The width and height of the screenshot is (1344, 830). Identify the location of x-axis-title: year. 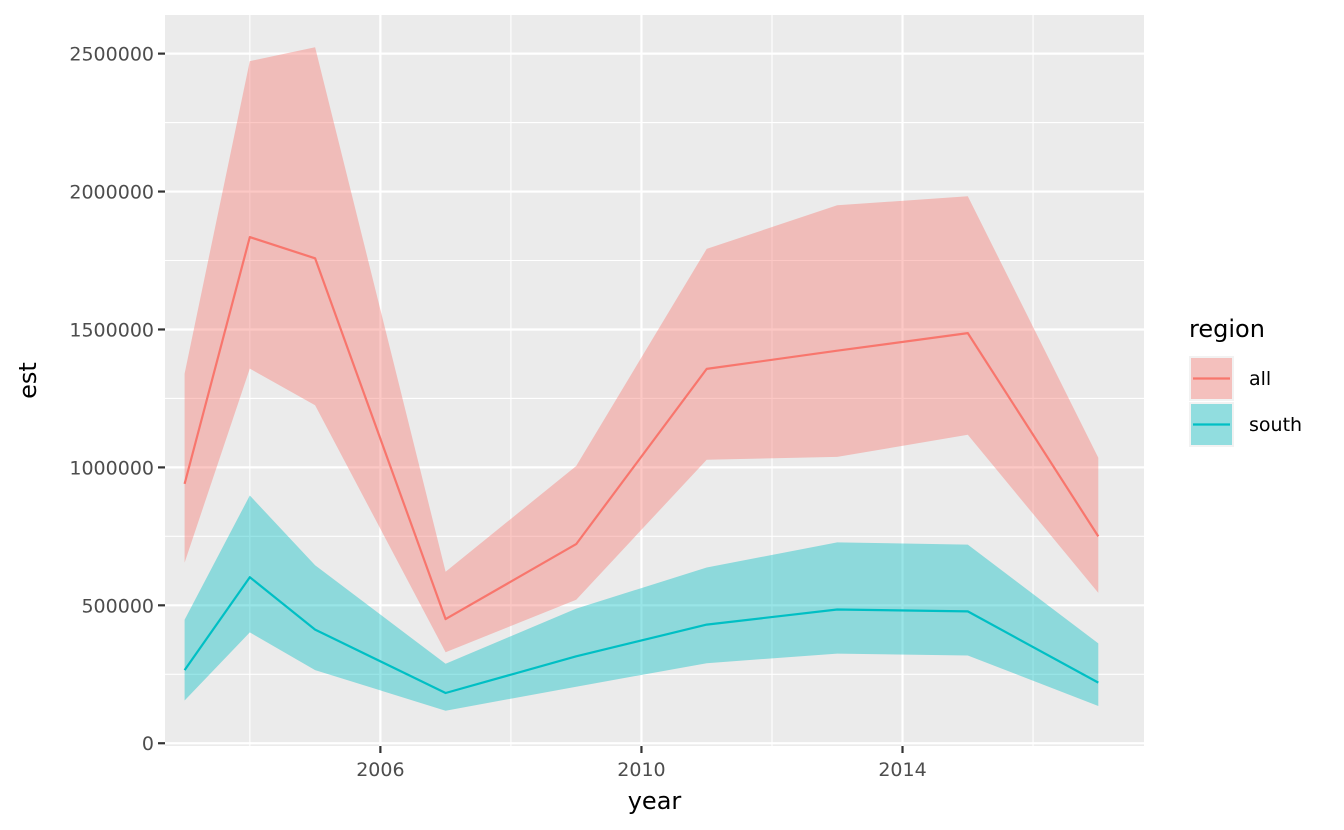
(655, 801).